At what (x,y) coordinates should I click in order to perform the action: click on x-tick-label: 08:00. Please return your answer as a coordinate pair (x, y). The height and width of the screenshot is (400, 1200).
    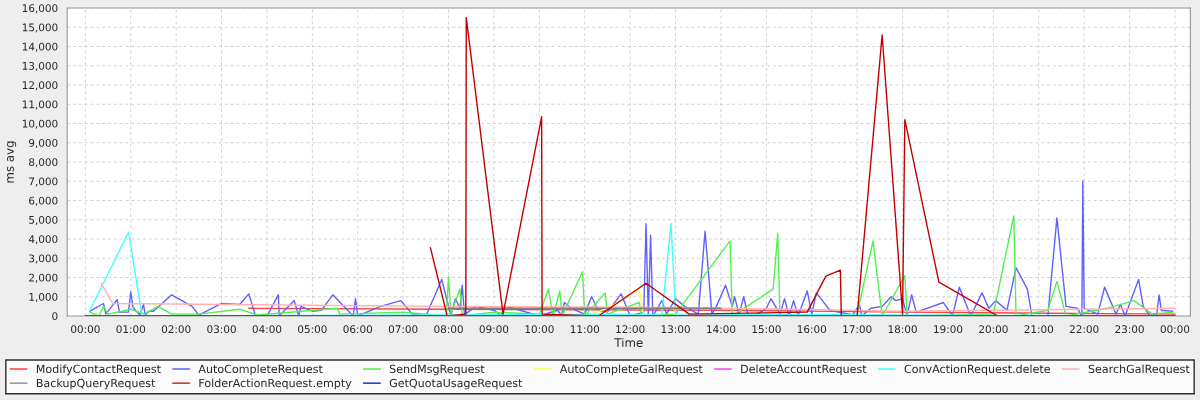
    Looking at the image, I should click on (448, 329).